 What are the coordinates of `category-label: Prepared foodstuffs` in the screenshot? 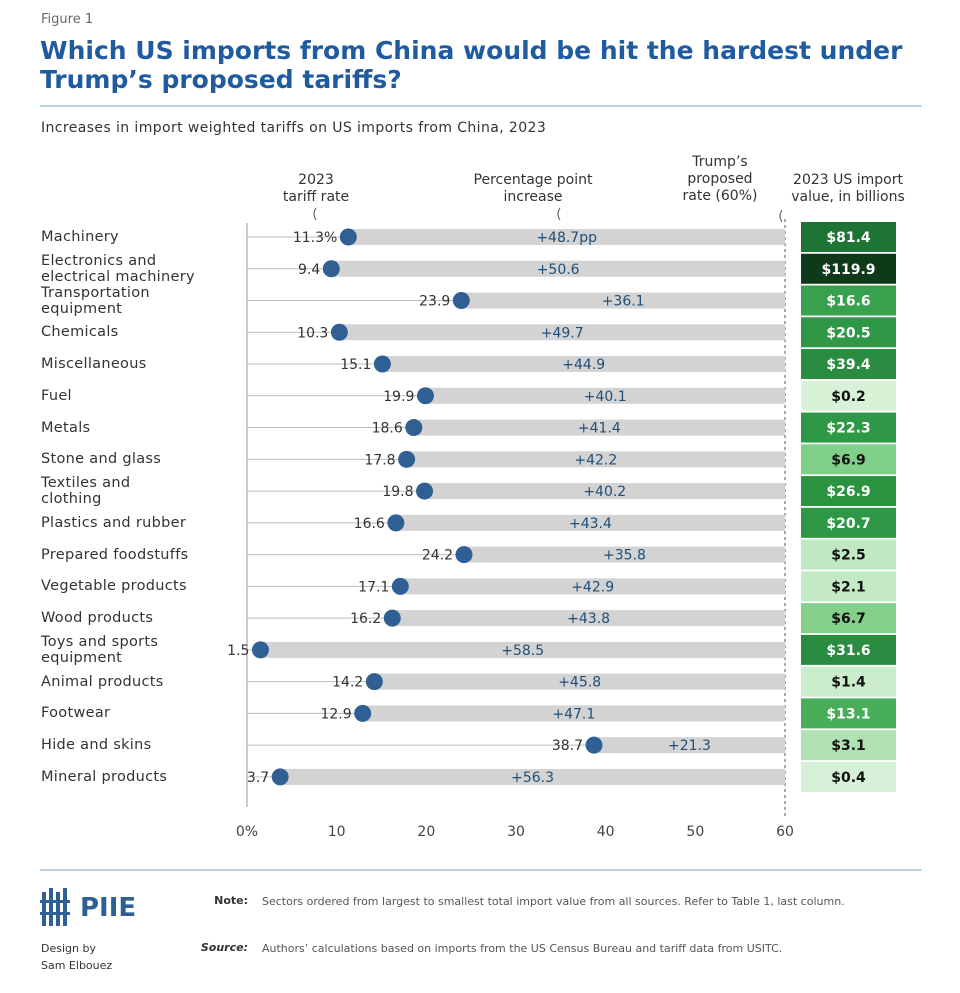 It's located at (115, 554).